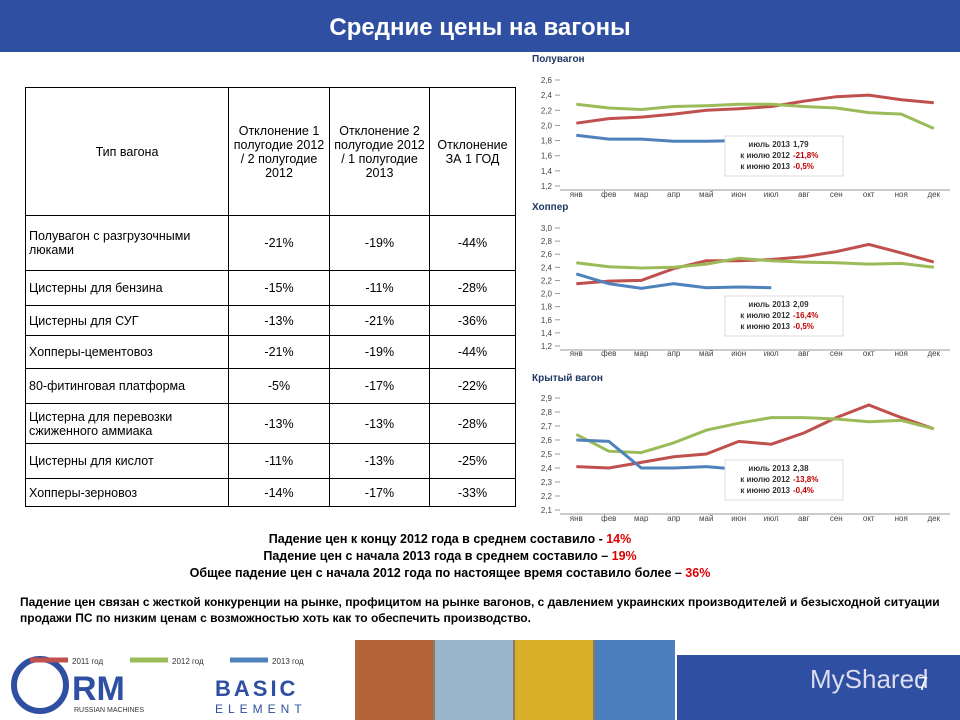 This screenshot has height=720, width=960. Describe the element at coordinates (256, 688) in the screenshot. I see `logo-be: BASIC` at that location.